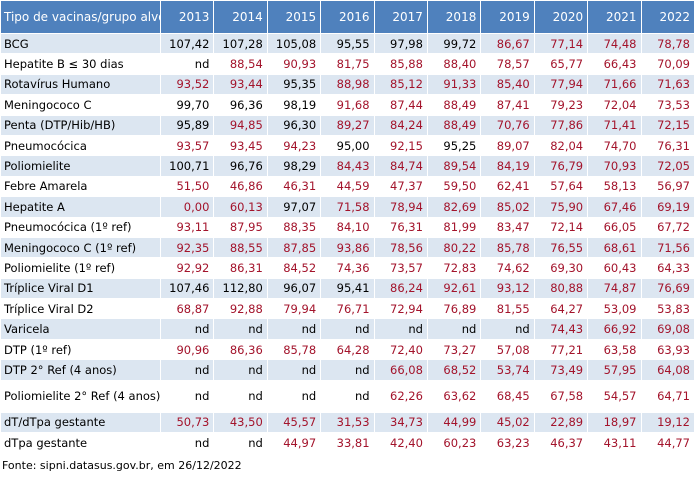 The width and height of the screenshot is (695, 484). What do you see at coordinates (561, 43) in the screenshot?
I see `value-cell: 77,14` at bounding box center [561, 43].